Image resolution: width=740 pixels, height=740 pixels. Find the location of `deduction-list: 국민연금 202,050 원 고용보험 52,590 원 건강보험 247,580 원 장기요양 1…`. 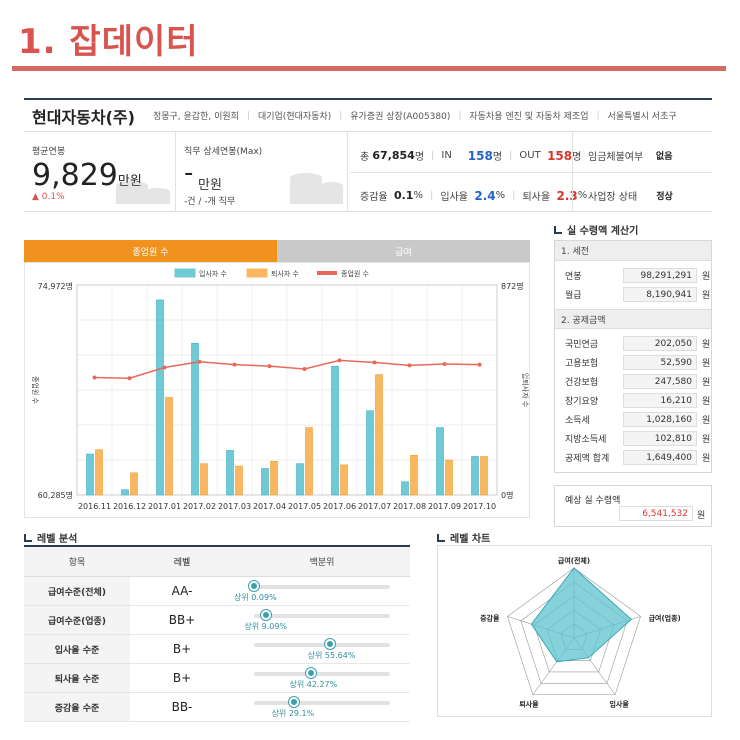

deduction-list: 국민연금 202,050 원 고용보험 52,590 원 건강보험 247,580 원 장기요양 1… is located at coordinates (633, 400).